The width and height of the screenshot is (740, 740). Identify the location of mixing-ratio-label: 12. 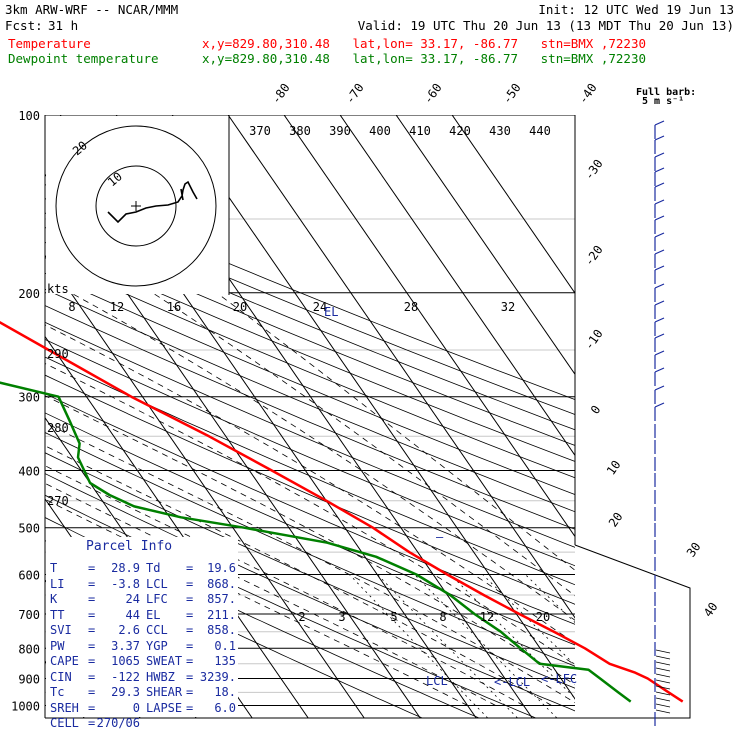
(487, 617).